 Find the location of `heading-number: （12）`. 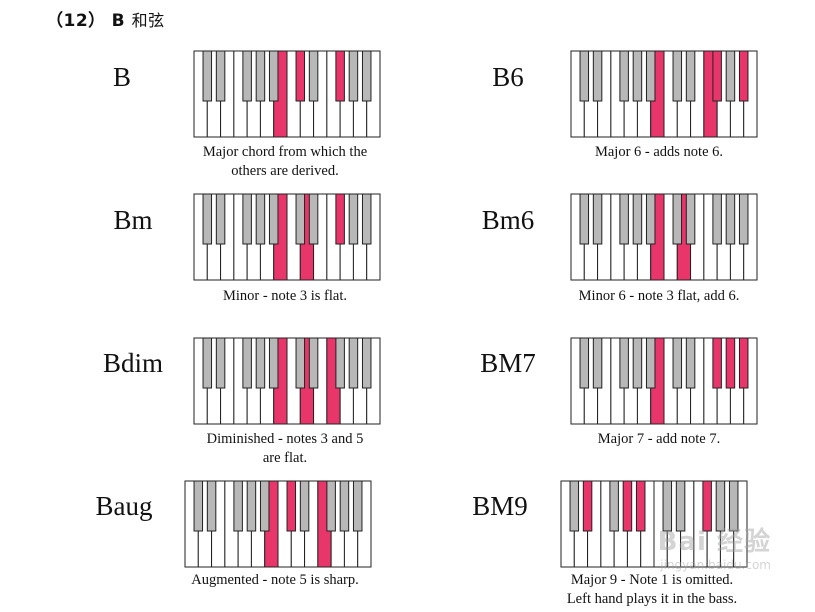

heading-number: （12） is located at coordinates (76, 21).